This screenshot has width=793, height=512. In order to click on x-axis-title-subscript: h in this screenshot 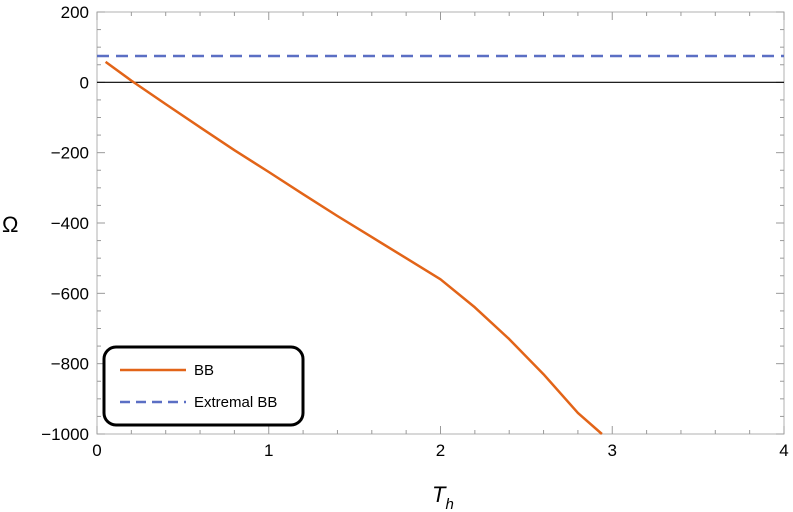, I will do `click(449, 504)`.